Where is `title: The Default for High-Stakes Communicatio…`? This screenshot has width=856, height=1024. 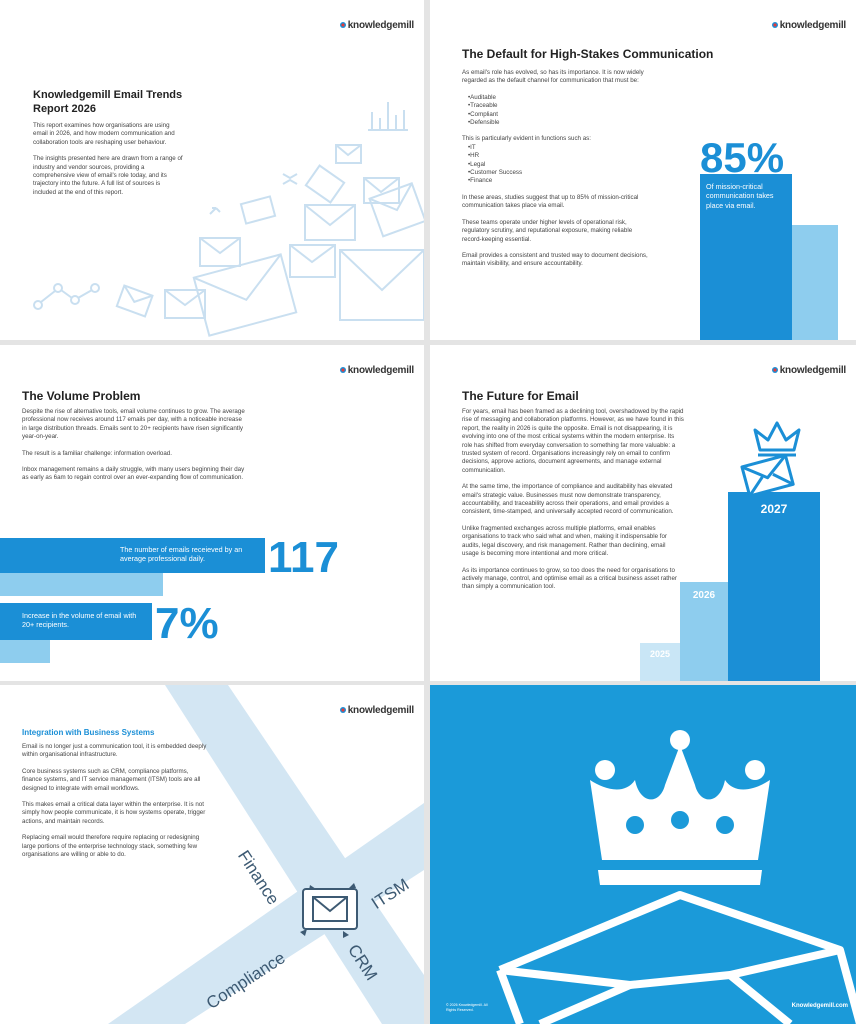
title: The Default for High-Stakes Communicatio… is located at coordinates (588, 54).